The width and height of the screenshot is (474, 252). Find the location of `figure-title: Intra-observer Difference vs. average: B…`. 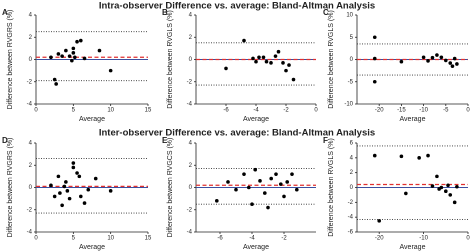

figure-title: Intra-observer Difference vs. average: B… is located at coordinates (237, 6).